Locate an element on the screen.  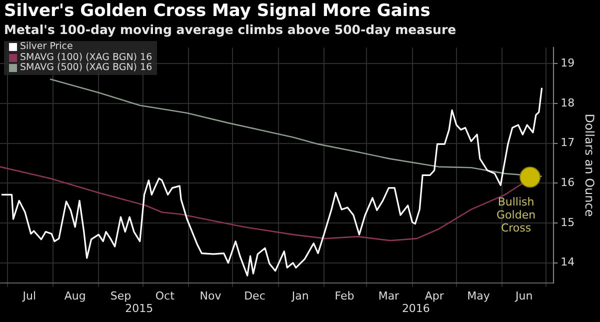
y-tick-label: 14 is located at coordinates (567, 262).